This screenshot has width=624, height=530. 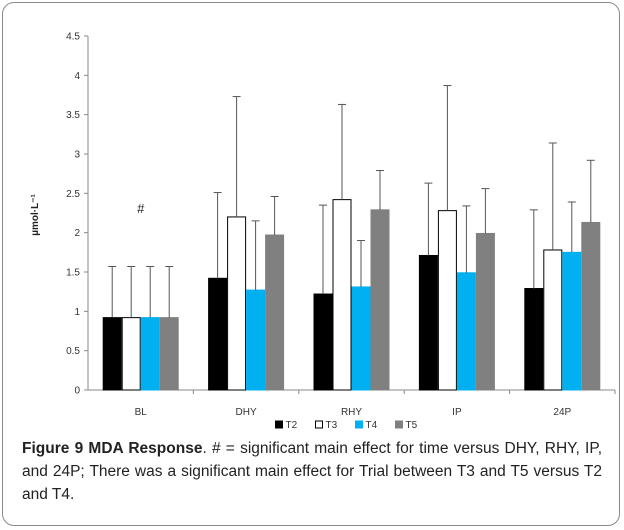 What do you see at coordinates (35, 215) in the screenshot?
I see `y-axis-label: µmol·L⁻¹` at bounding box center [35, 215].